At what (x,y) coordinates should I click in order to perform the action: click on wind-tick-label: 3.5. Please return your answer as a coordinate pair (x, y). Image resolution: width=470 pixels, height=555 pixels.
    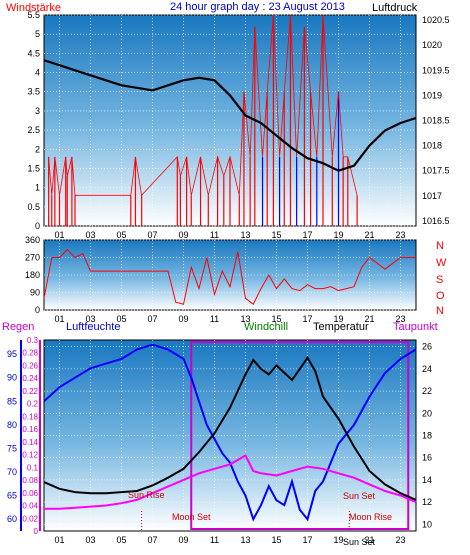
    Looking at the image, I should click on (33, 92).